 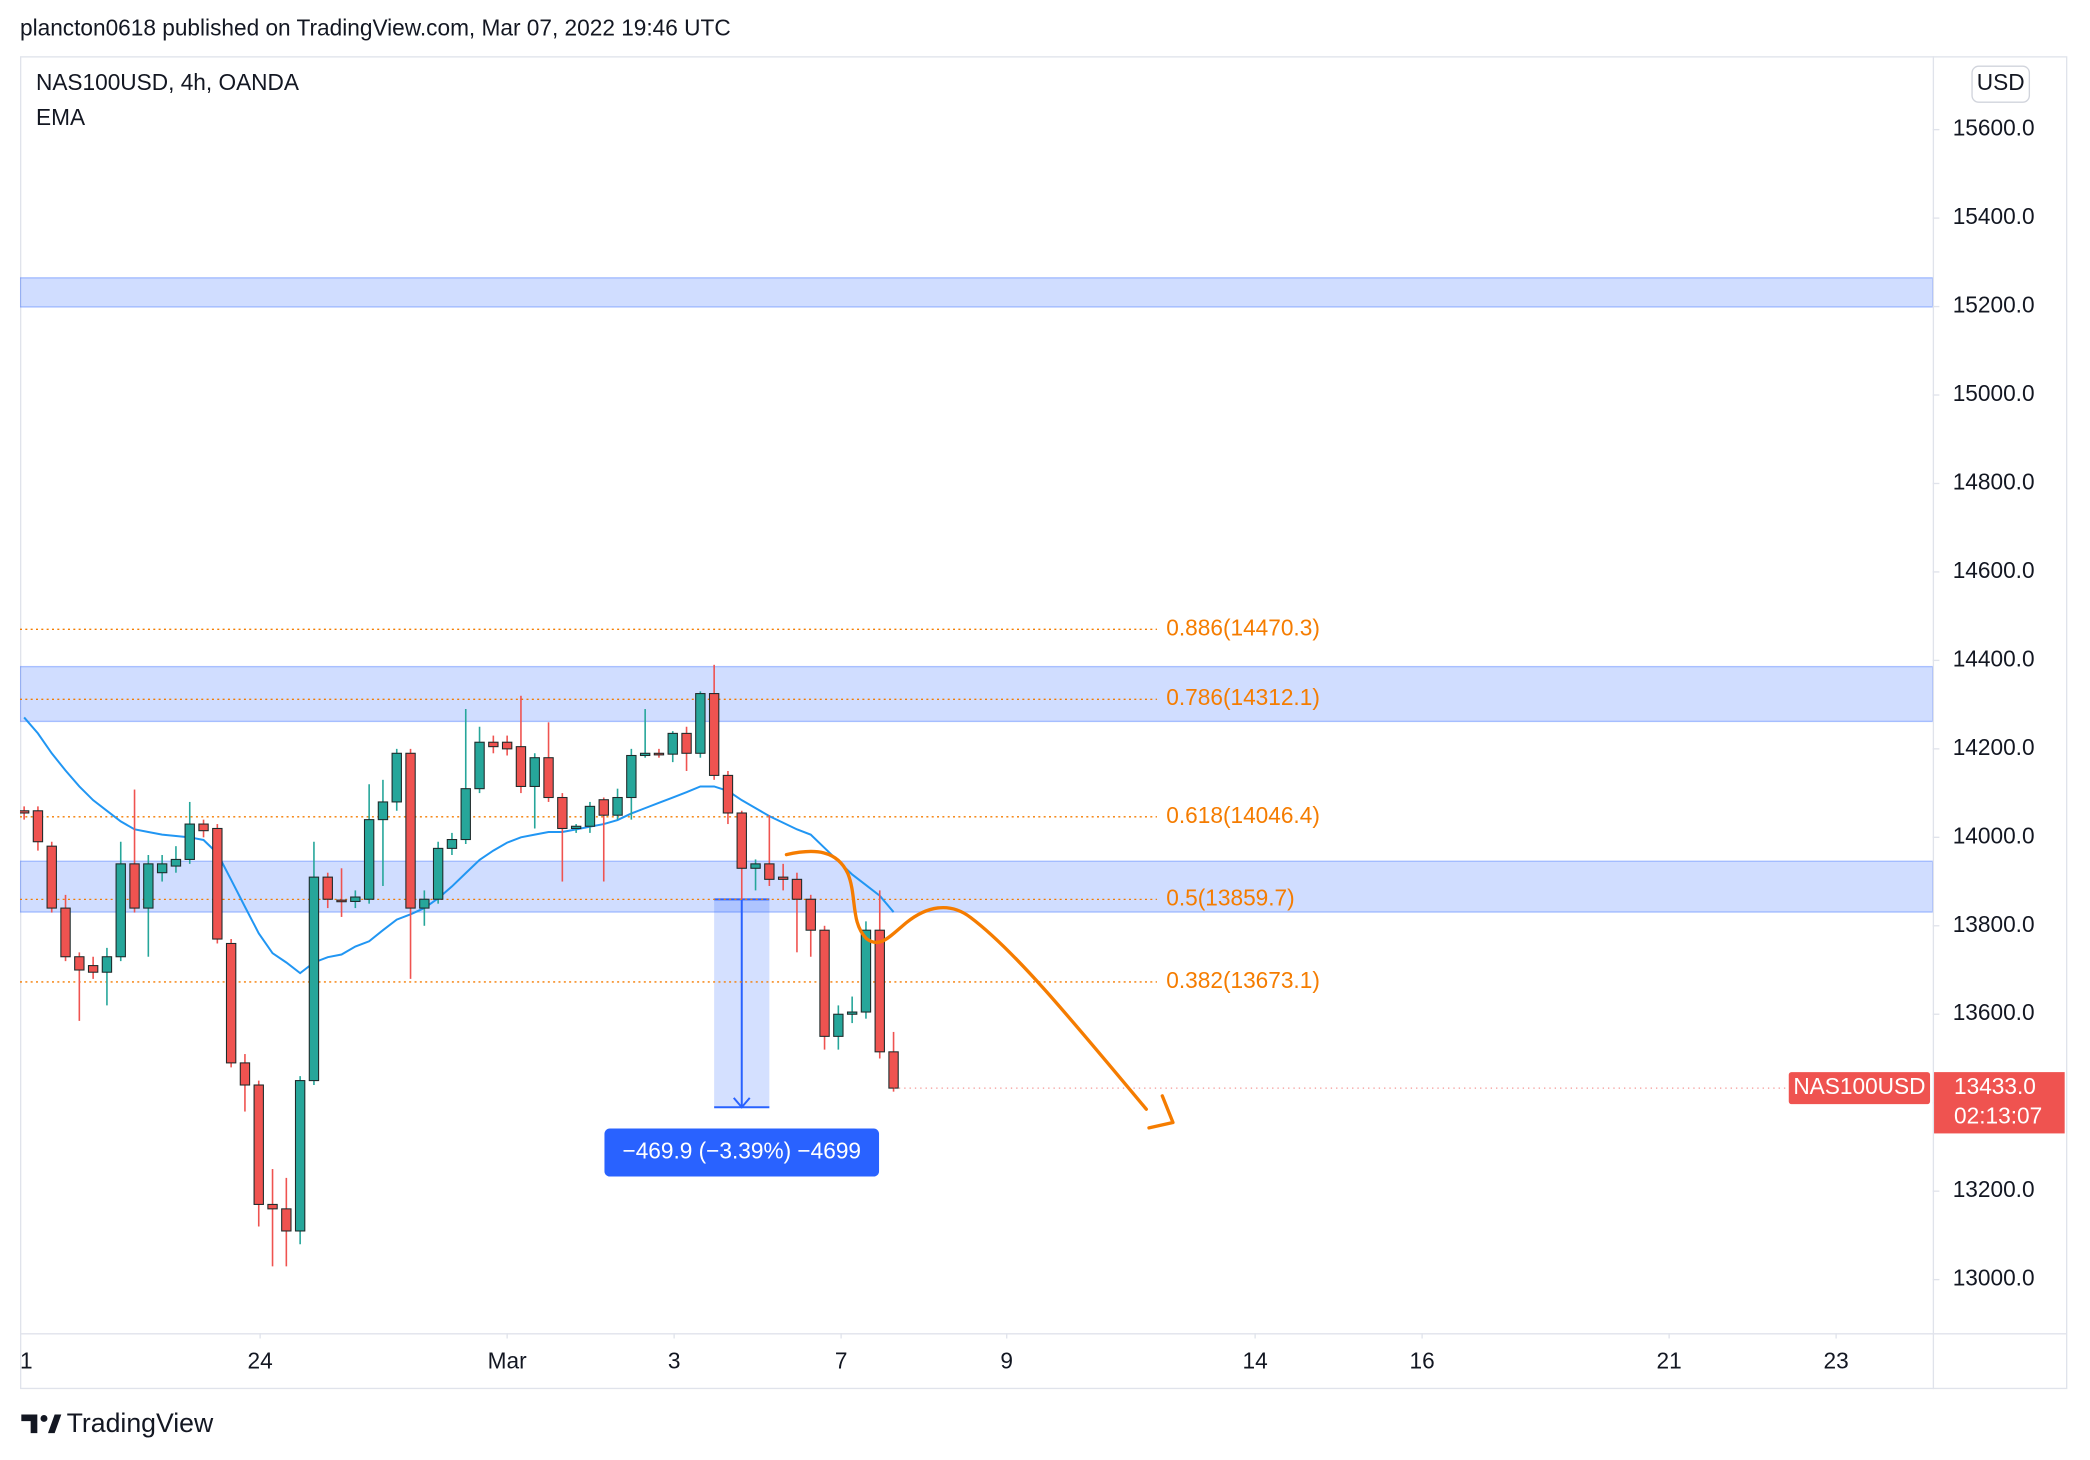 I want to click on fib-label: 0.382(13673.1), so click(x=1243, y=980).